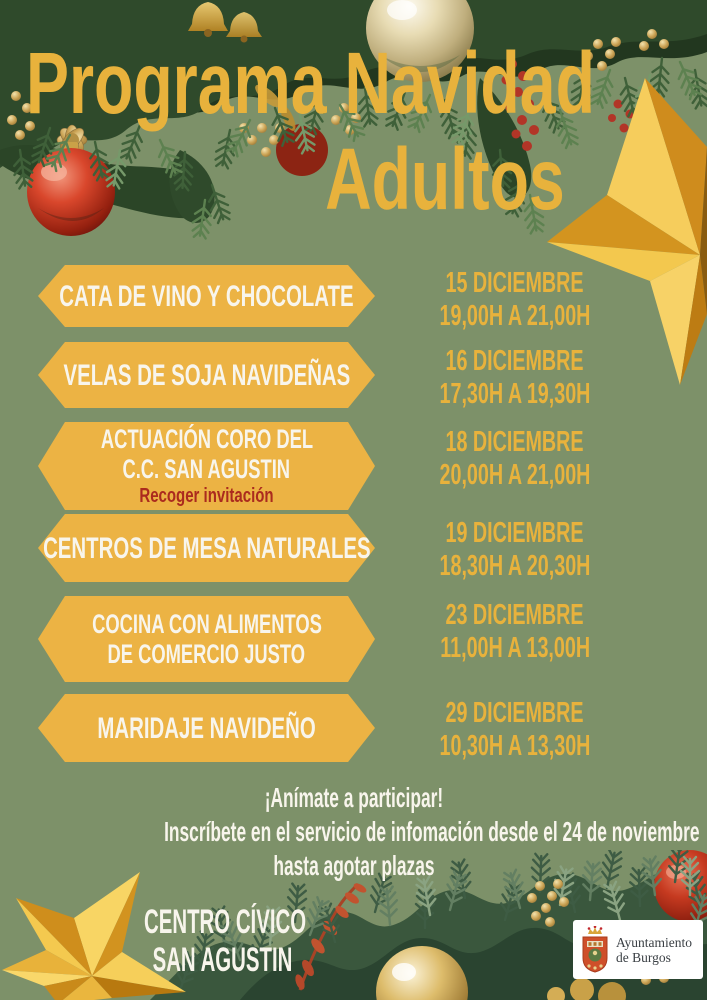 Image resolution: width=707 pixels, height=1000 pixels. I want to click on page-title: Programa Navidad, so click(366, 83).